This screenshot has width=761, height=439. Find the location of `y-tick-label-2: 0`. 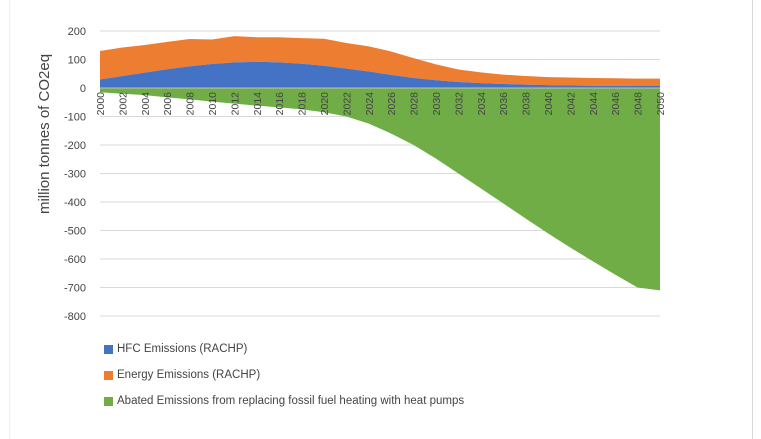

y-tick-label-2: 0 is located at coordinates (83, 89).